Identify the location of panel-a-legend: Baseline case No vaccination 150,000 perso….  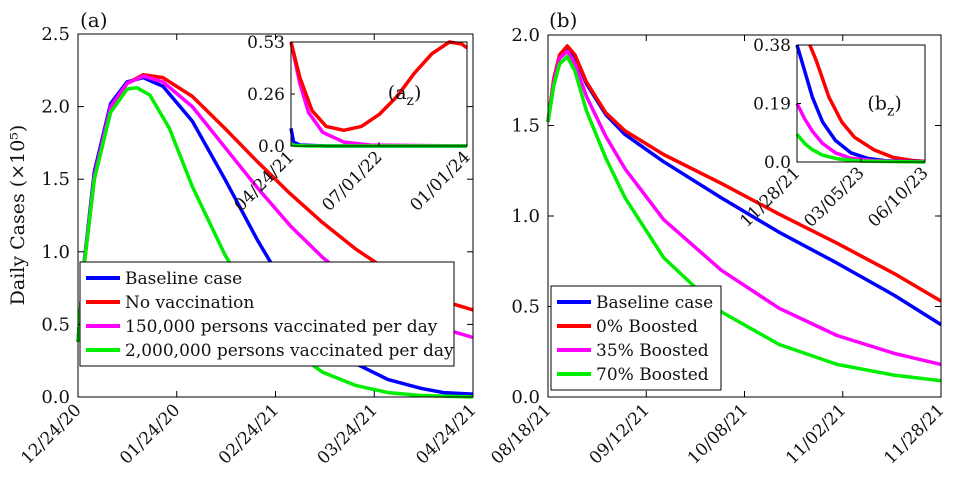
(267, 314).